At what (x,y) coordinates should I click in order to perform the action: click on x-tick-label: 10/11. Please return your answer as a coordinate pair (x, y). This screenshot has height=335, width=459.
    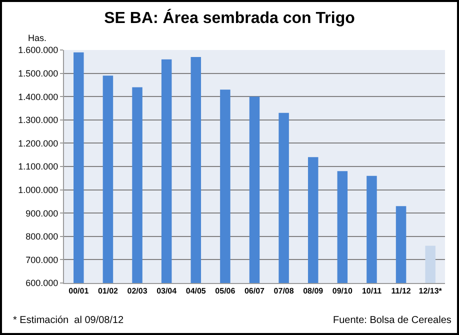
    Looking at the image, I should click on (372, 291).